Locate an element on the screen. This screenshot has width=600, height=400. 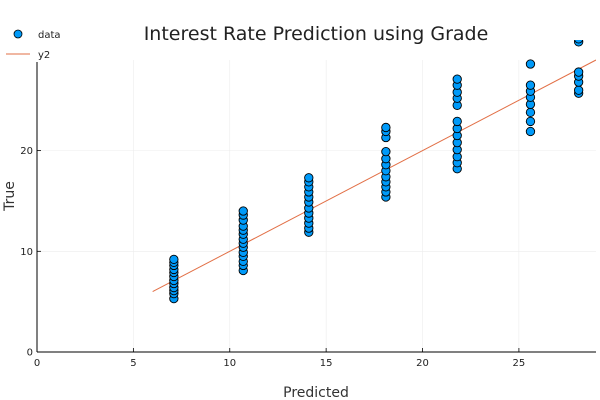
legend: data y2 is located at coordinates (35, 43).